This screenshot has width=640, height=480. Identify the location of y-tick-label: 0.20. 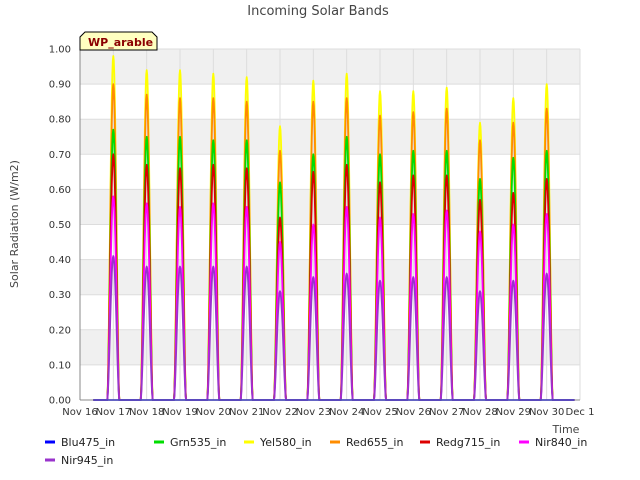
(60, 330).